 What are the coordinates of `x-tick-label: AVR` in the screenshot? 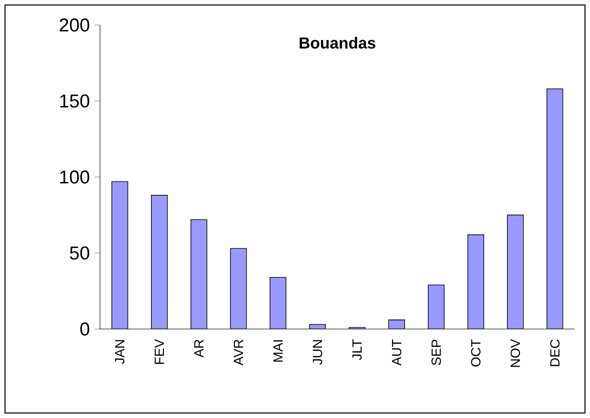 It's located at (239, 353).